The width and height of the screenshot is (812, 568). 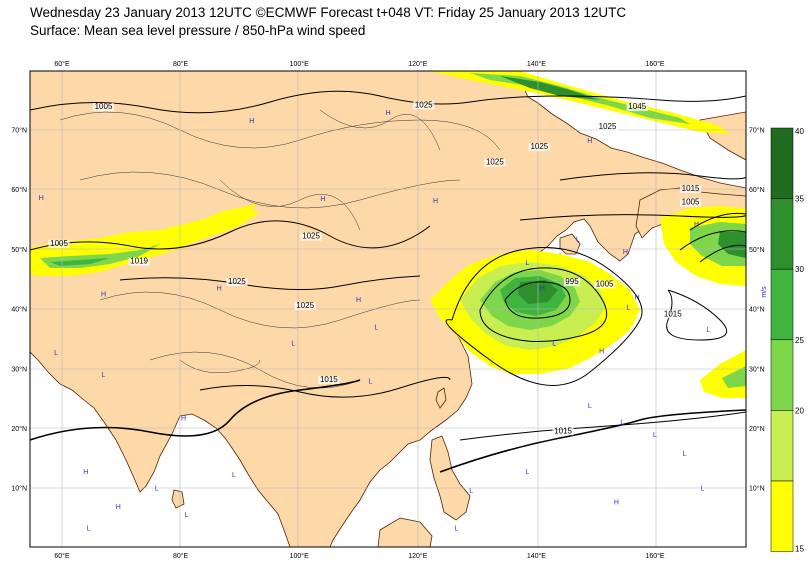 What do you see at coordinates (19, 190) in the screenshot?
I see `lat-label-left: 60°N` at bounding box center [19, 190].